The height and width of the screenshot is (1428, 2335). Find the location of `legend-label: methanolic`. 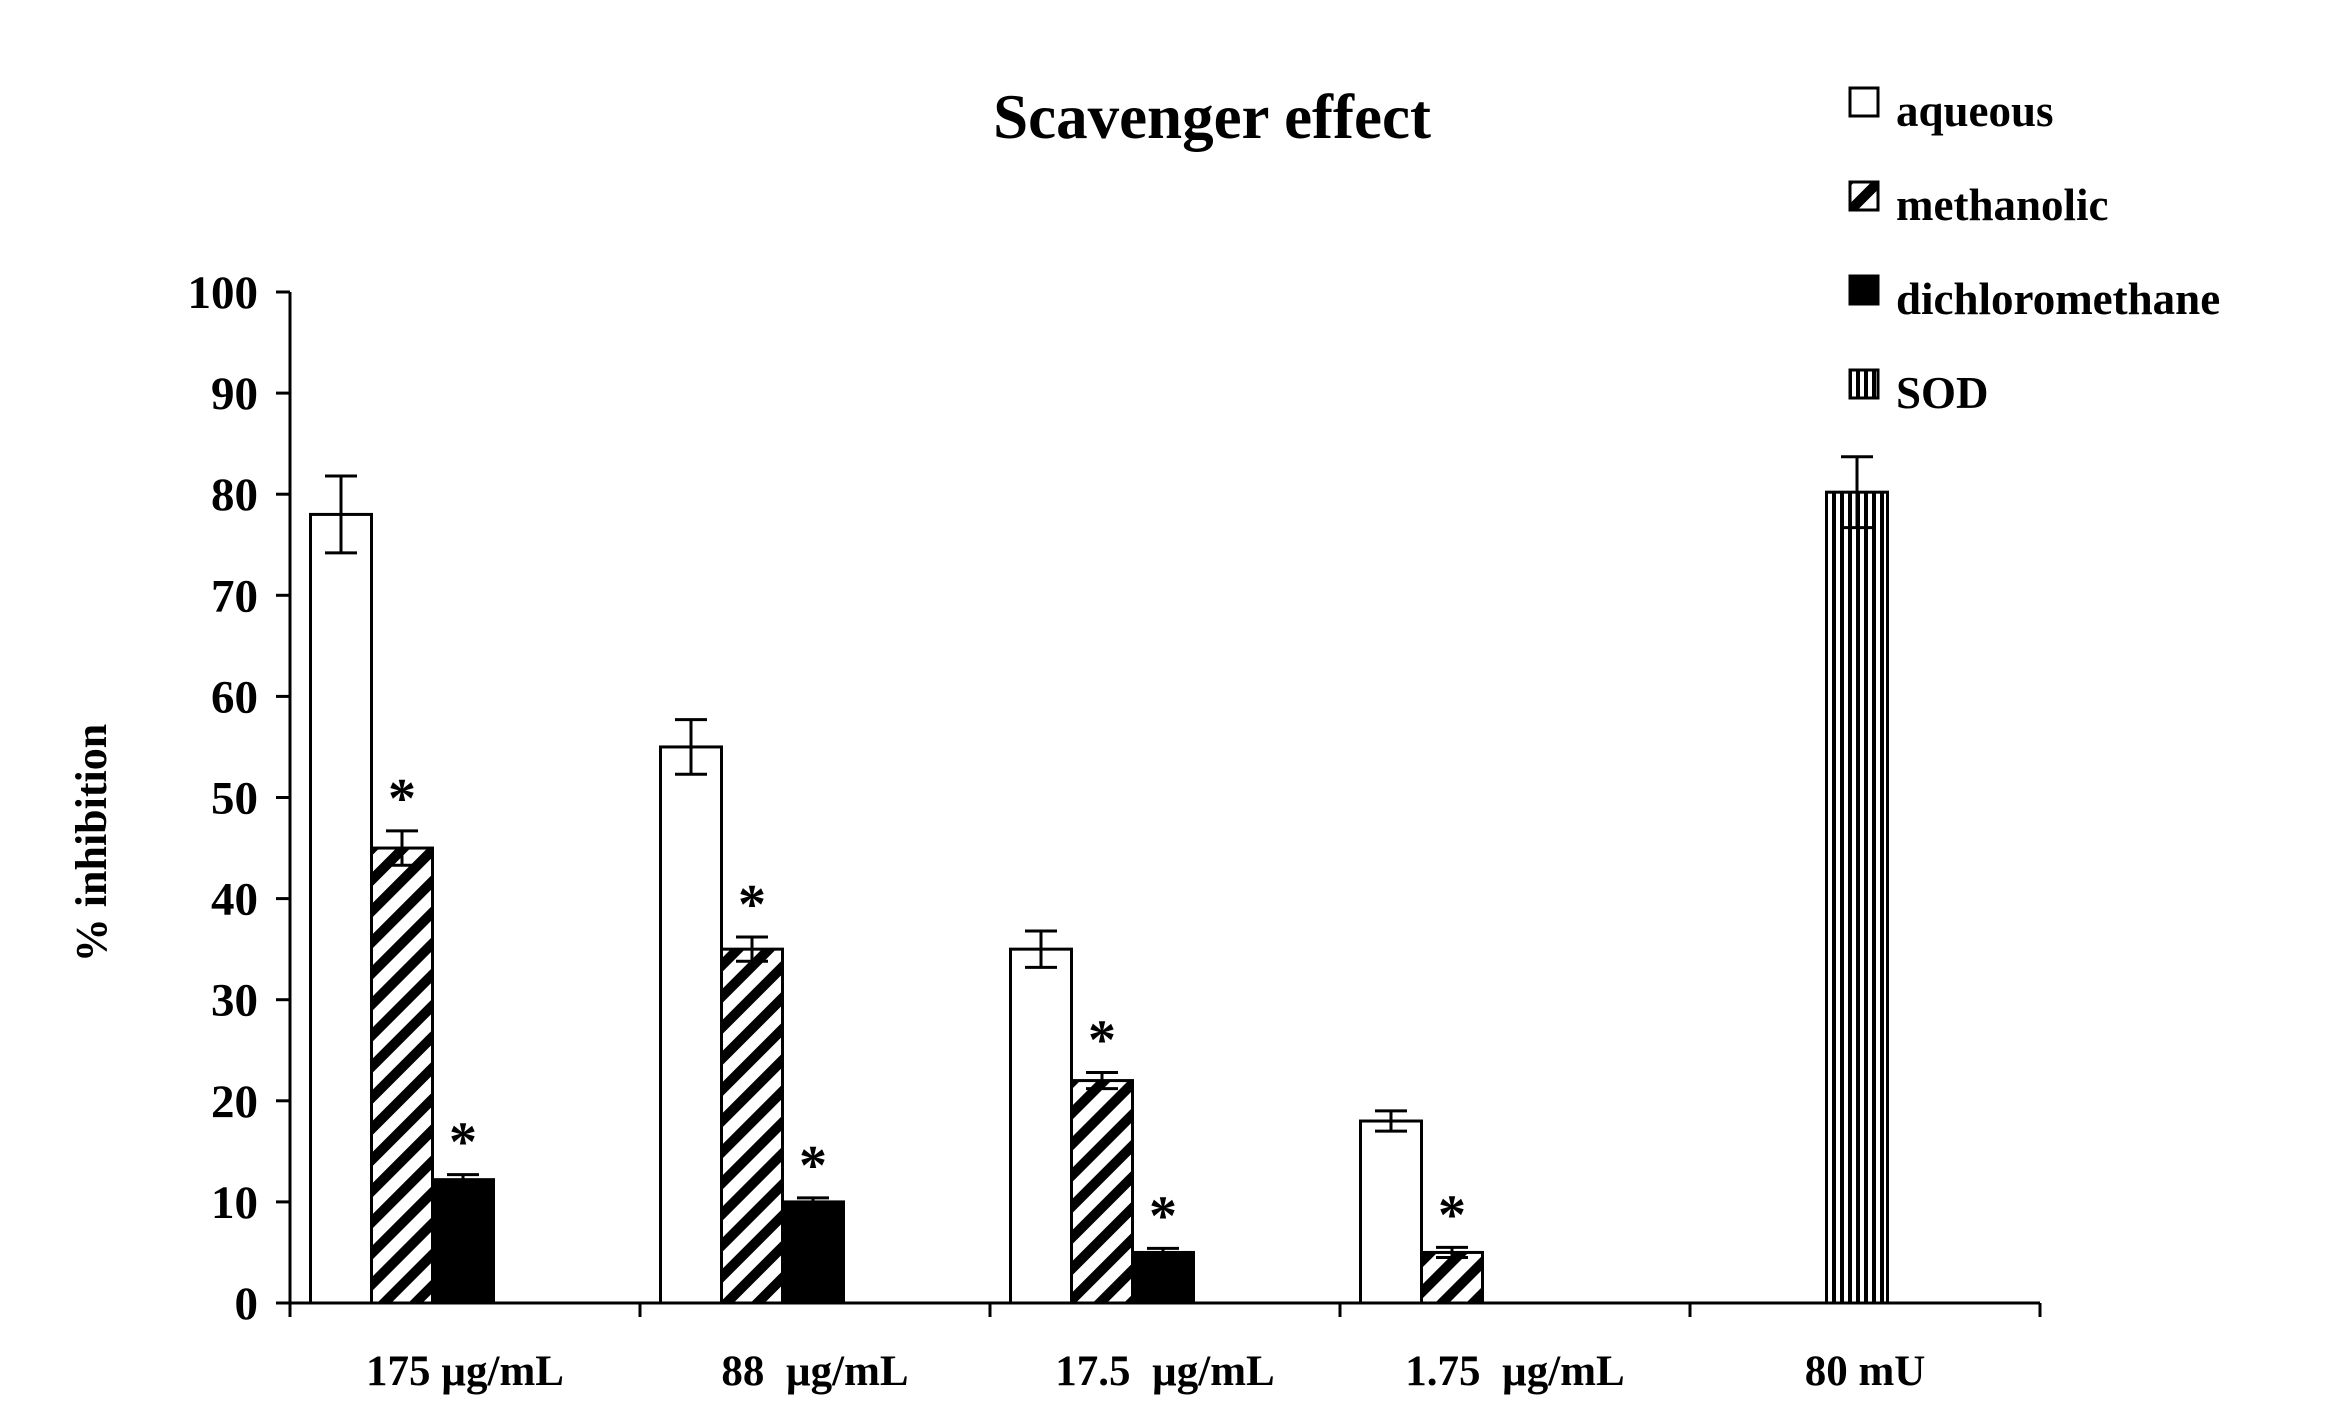

legend-label: methanolic is located at coordinates (2002, 205).